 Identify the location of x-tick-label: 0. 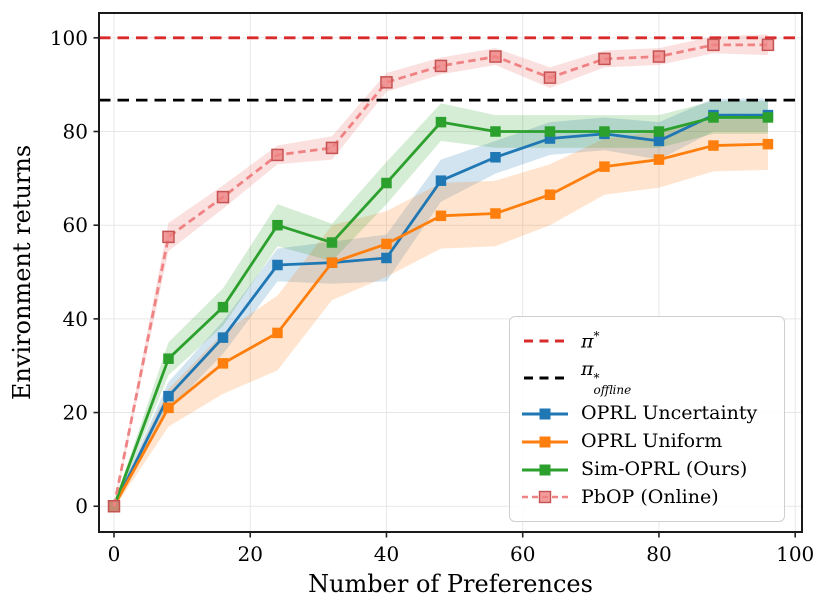
(114, 554).